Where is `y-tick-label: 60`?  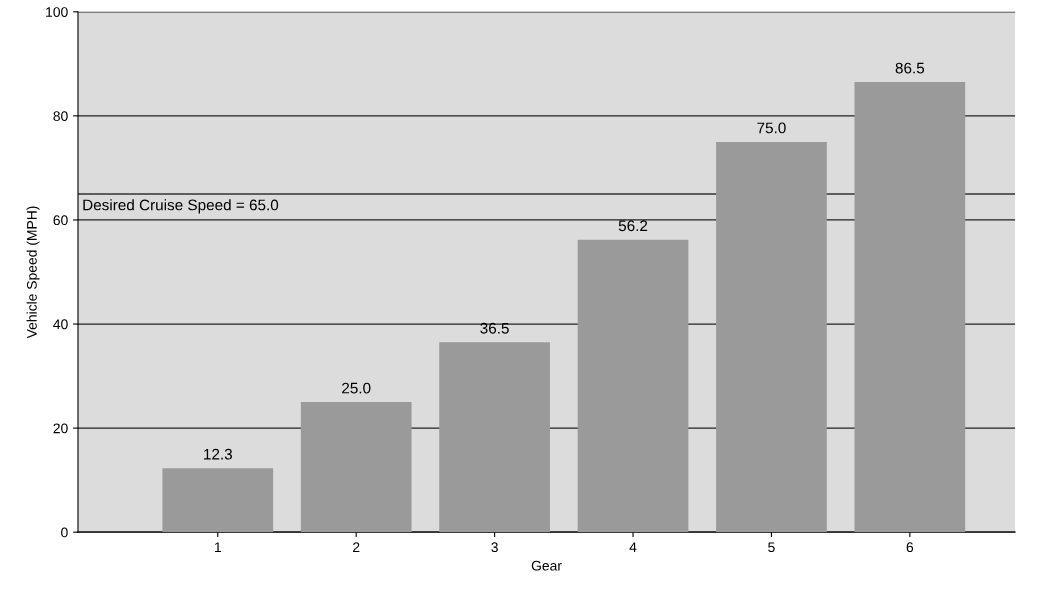
y-tick-label: 60 is located at coordinates (60, 220).